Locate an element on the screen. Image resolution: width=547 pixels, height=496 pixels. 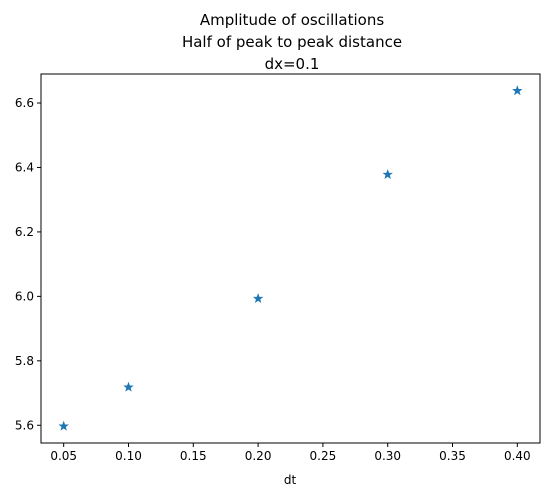
x-tick-label: 0.35 is located at coordinates (452, 456).